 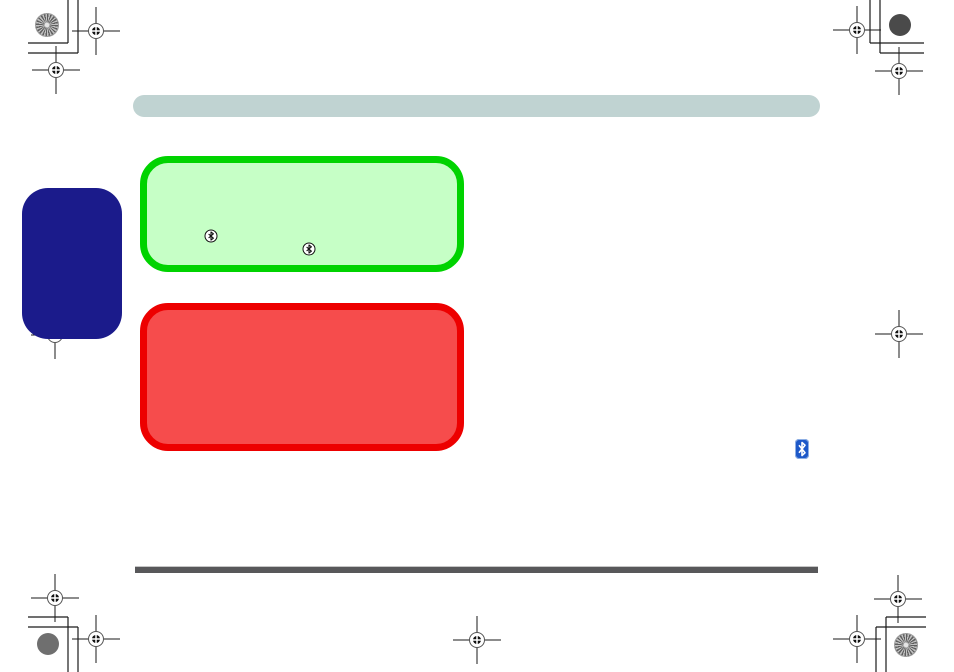 I want to click on section-tab, so click(x=72, y=263).